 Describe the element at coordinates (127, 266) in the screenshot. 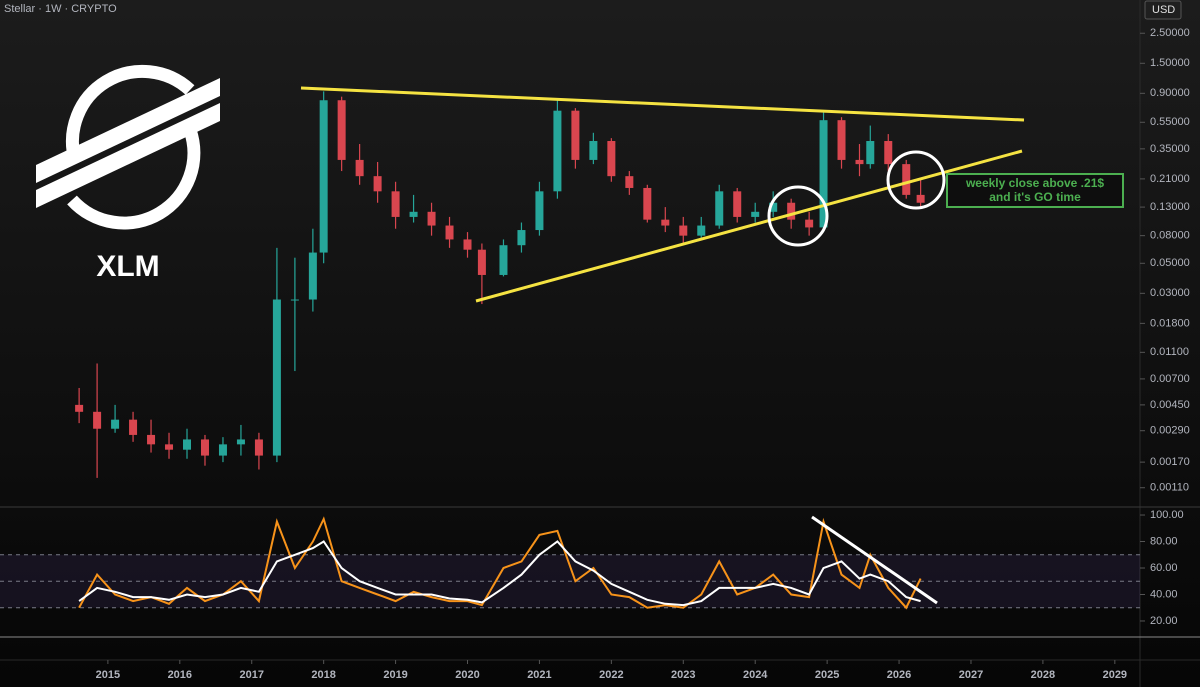

I see `logo-text: XLM` at that location.